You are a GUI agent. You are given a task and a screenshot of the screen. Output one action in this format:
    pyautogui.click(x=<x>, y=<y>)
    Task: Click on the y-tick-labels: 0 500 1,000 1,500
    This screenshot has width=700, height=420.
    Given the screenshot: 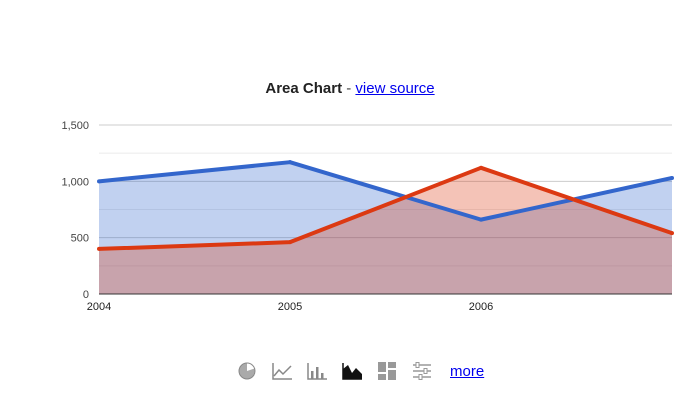 What is the action you would take?
    pyautogui.click(x=75, y=210)
    